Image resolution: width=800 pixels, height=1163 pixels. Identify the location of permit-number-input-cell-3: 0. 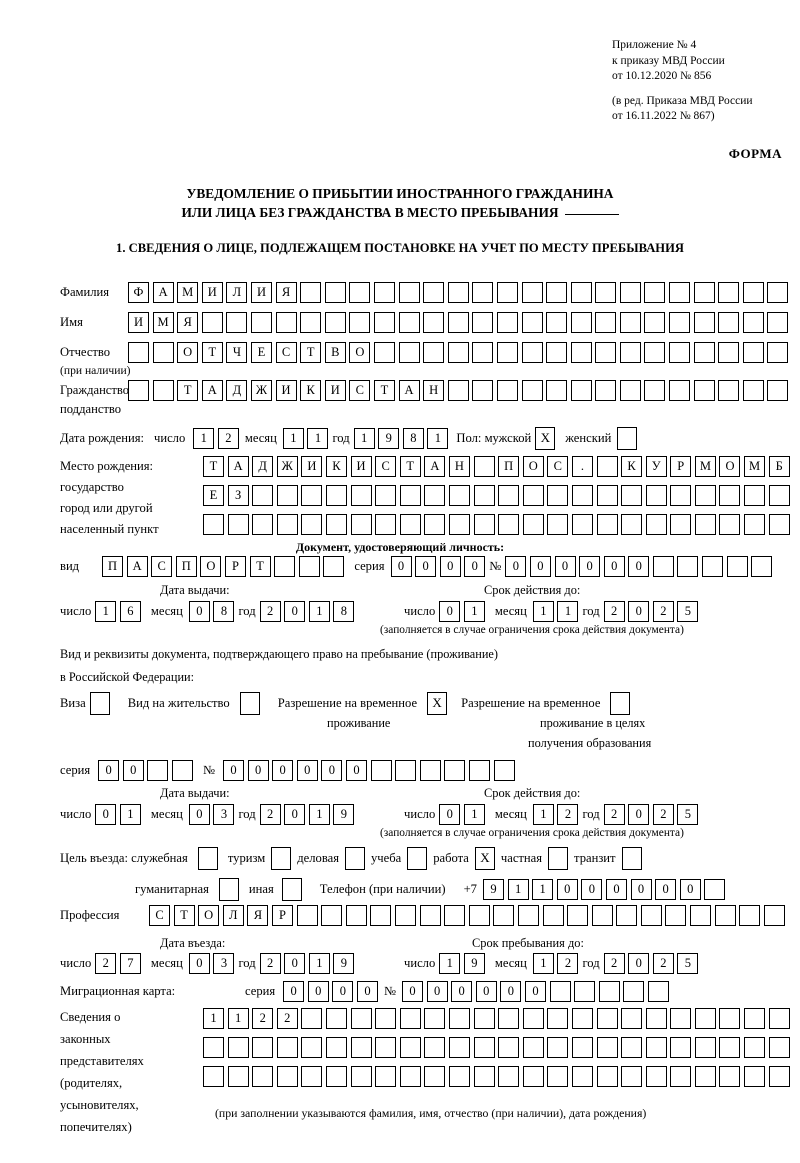
(283, 770).